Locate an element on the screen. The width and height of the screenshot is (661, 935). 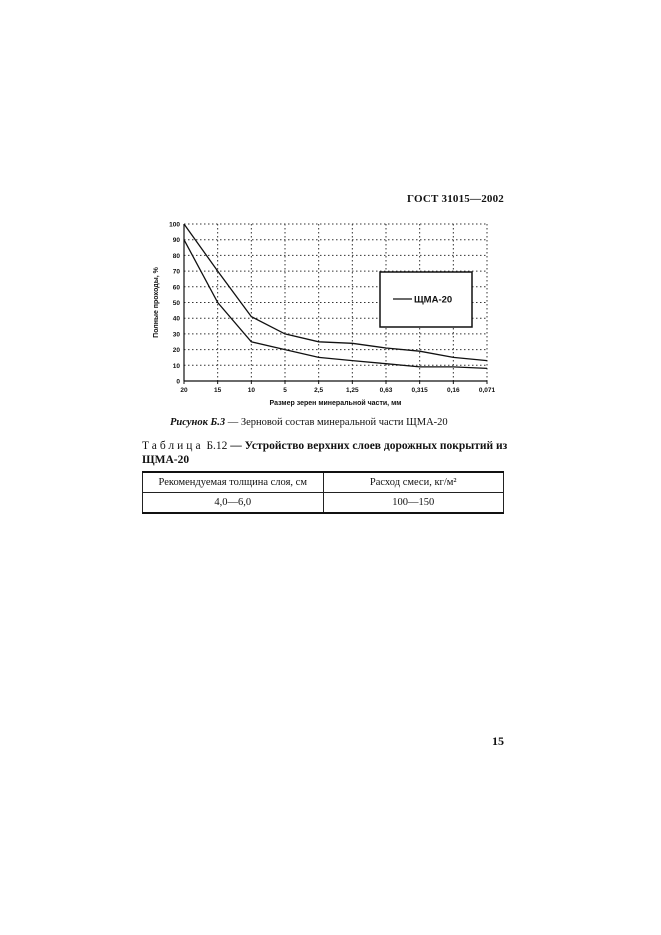
y-tick-label: 80 is located at coordinates (177, 256).